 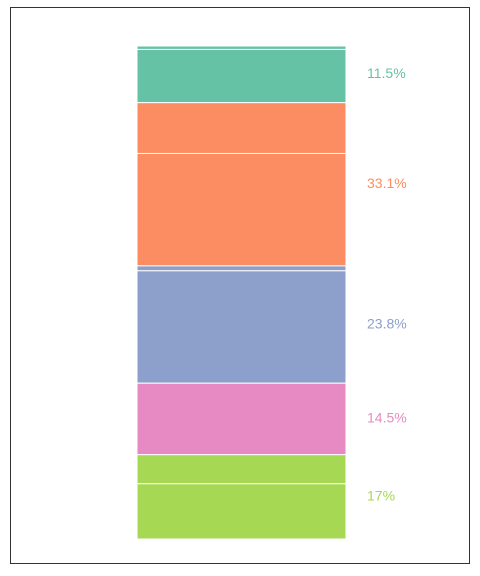 What do you see at coordinates (387, 323) in the screenshot?
I see `data-label-2: 23.8%` at bounding box center [387, 323].